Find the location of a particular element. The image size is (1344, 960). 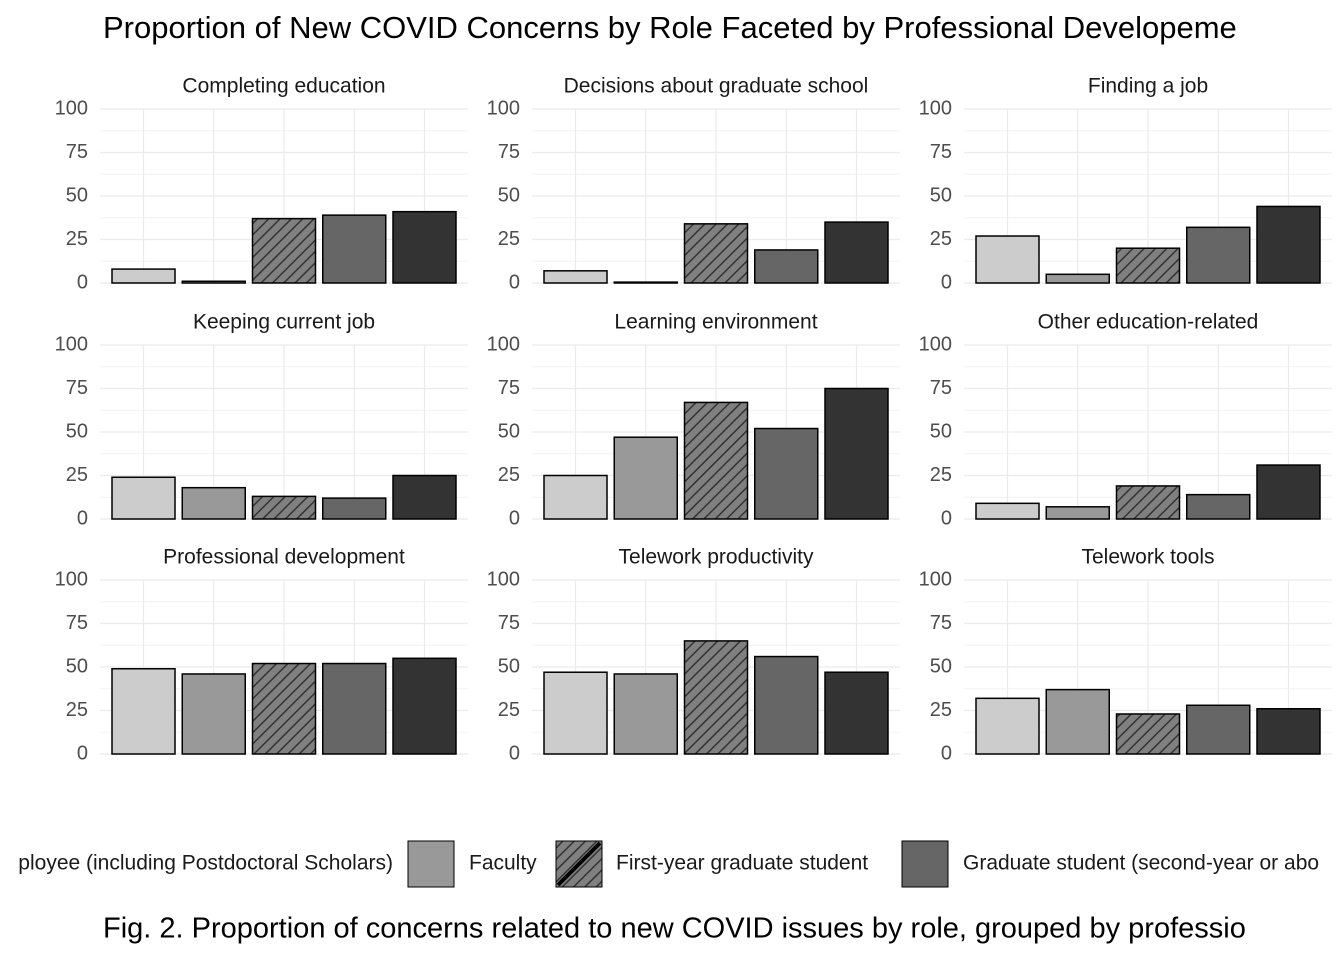

facet-title: Decisions about graduate school is located at coordinates (716, 86).